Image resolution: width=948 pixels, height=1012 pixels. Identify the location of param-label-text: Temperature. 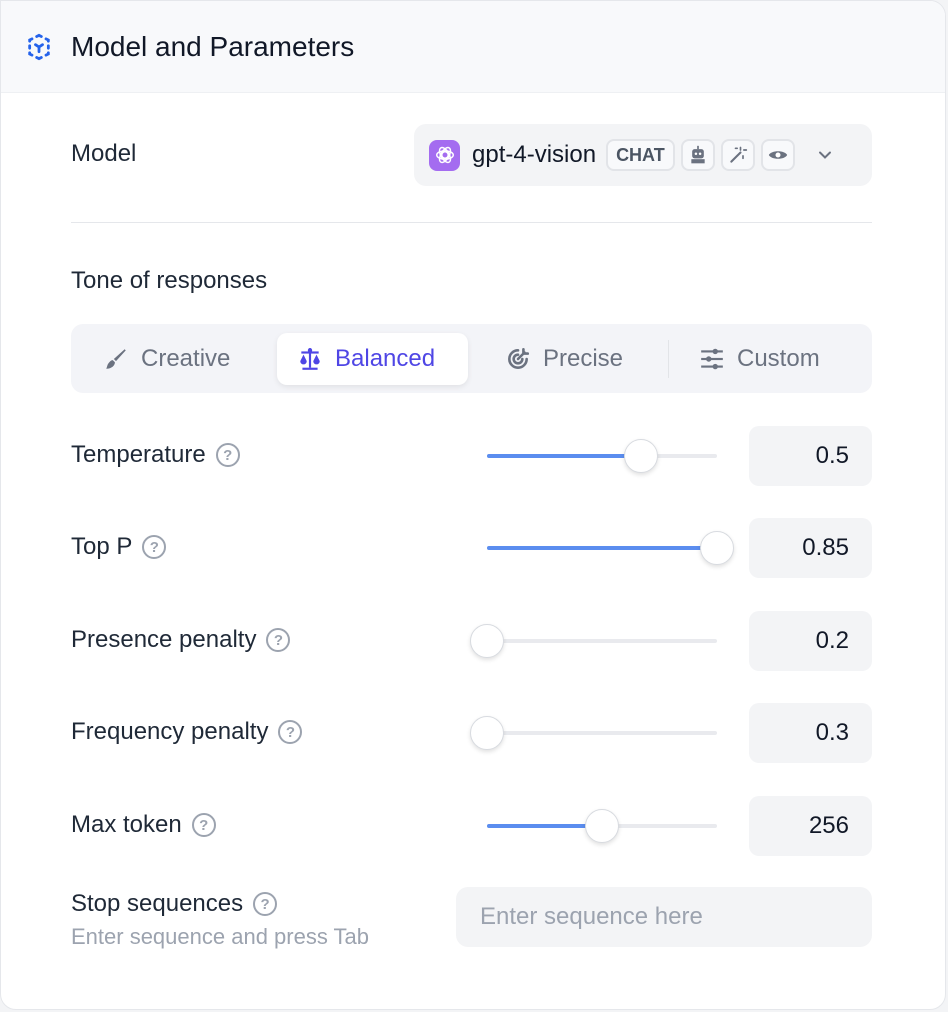
(138, 454).